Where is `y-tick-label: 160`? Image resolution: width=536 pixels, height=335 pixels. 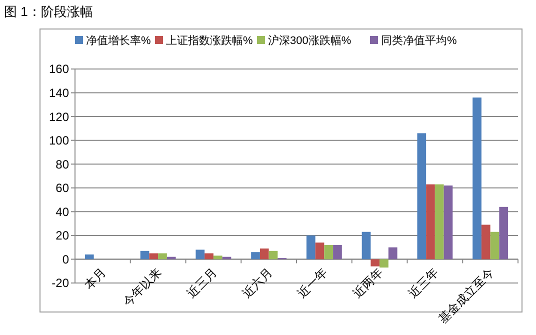 y-tick-label: 160 is located at coordinates (59, 69).